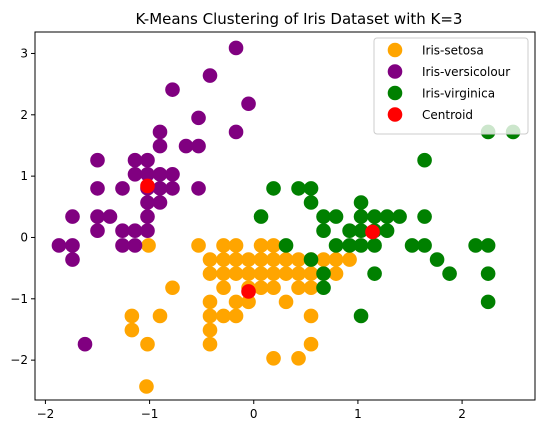 Image resolution: width=546 pixels, height=435 pixels. I want to click on y-tick-label: 0, so click(24, 237).